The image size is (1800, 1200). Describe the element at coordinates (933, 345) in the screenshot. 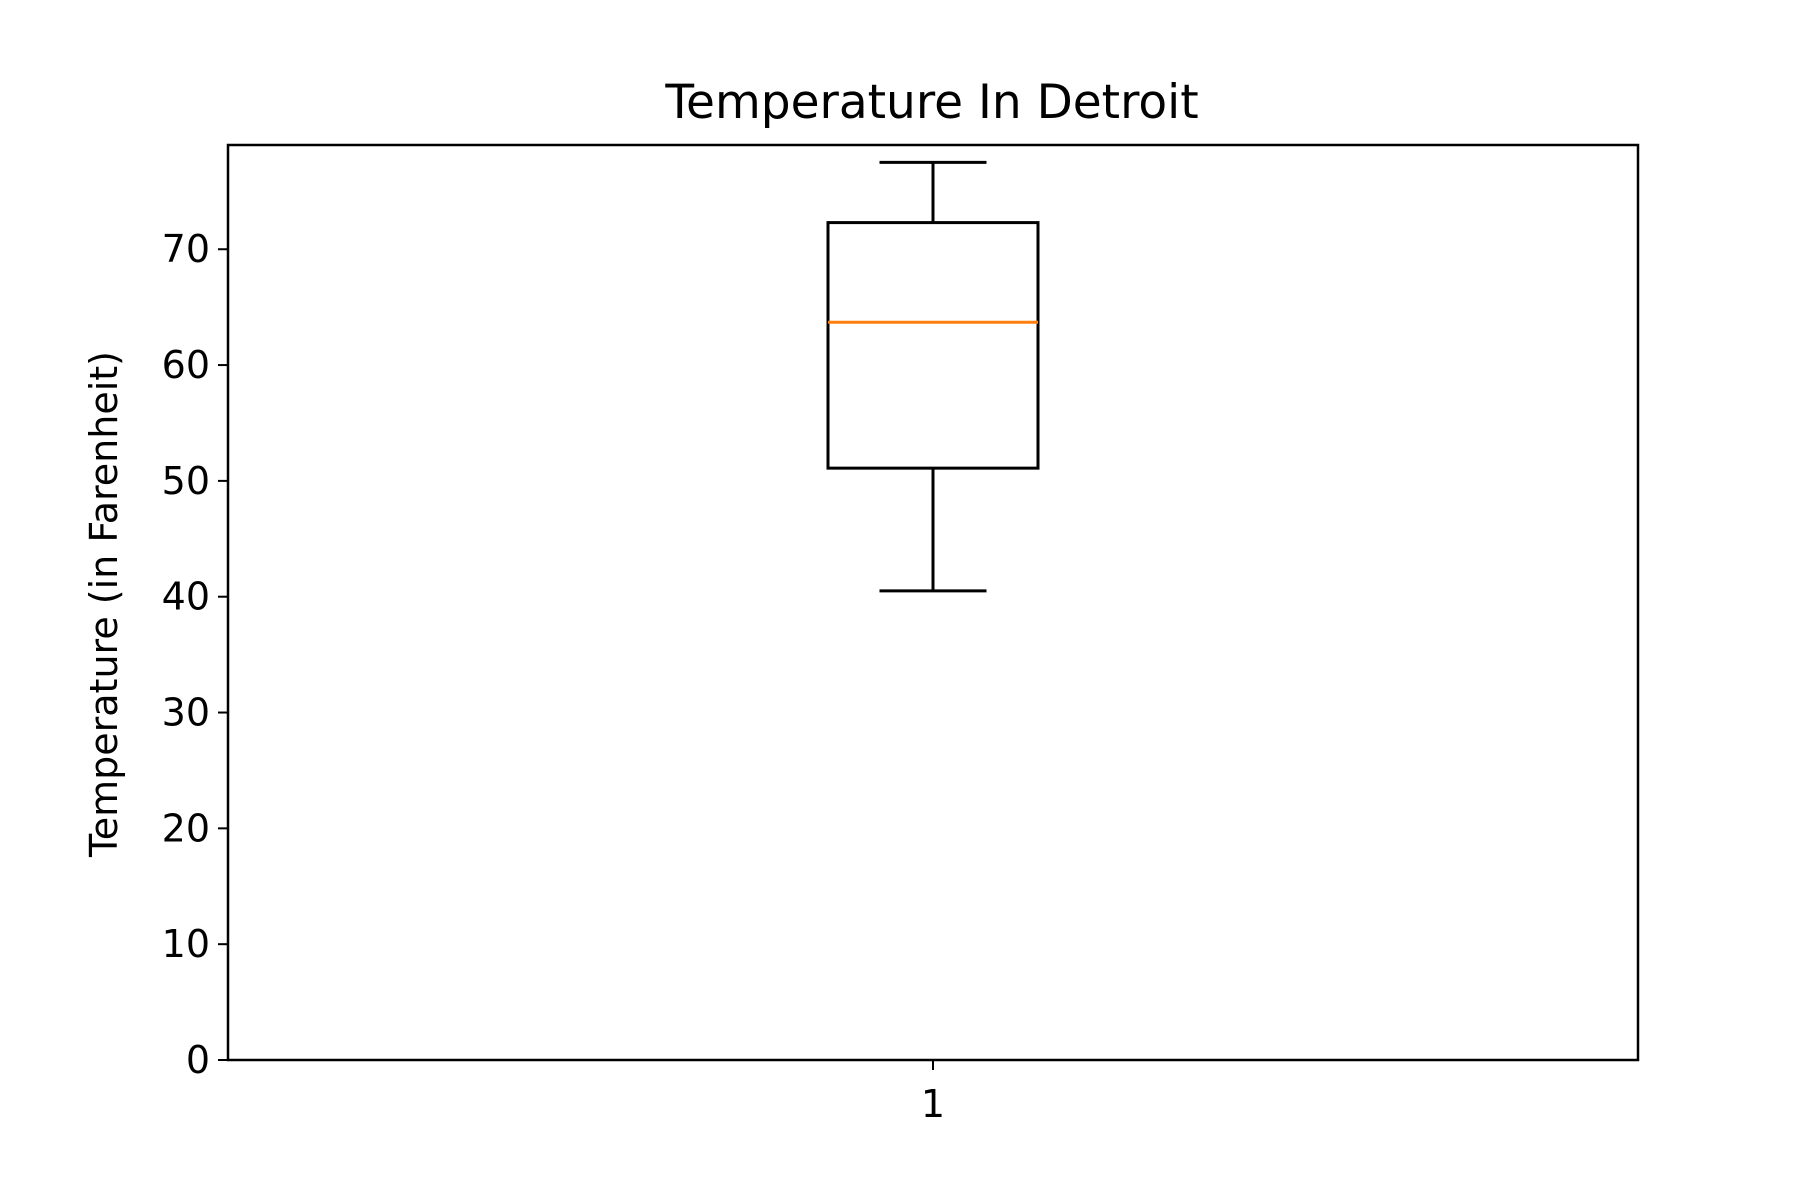

I see `box-iqr` at that location.